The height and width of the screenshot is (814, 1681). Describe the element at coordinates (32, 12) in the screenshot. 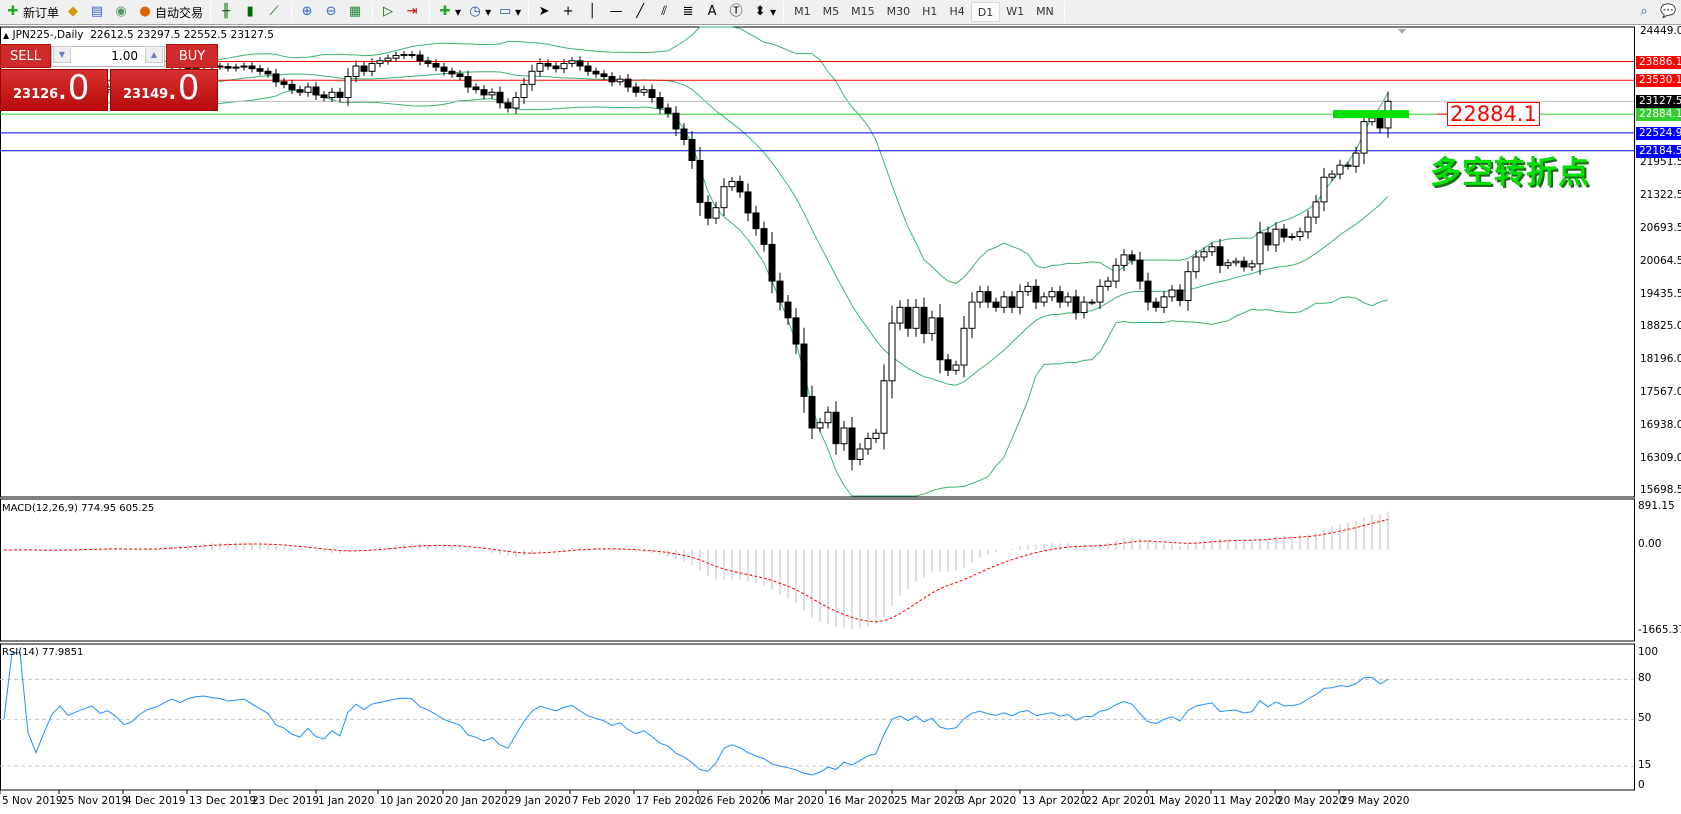

I see `new-order-button: ✚ 新订单` at that location.